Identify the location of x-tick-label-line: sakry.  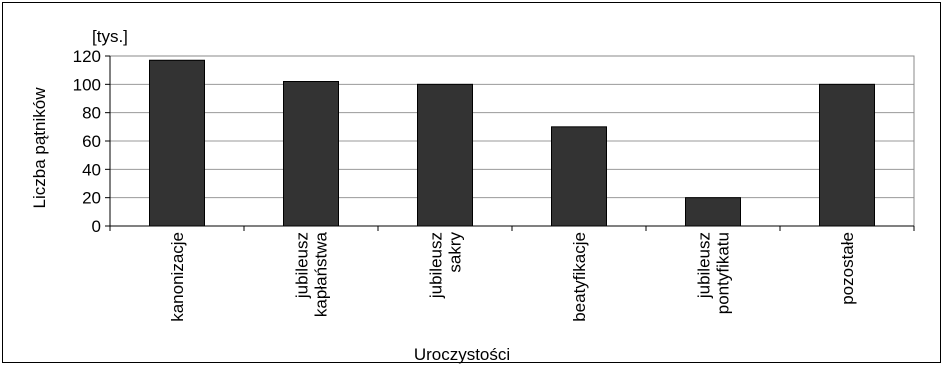
(455, 252).